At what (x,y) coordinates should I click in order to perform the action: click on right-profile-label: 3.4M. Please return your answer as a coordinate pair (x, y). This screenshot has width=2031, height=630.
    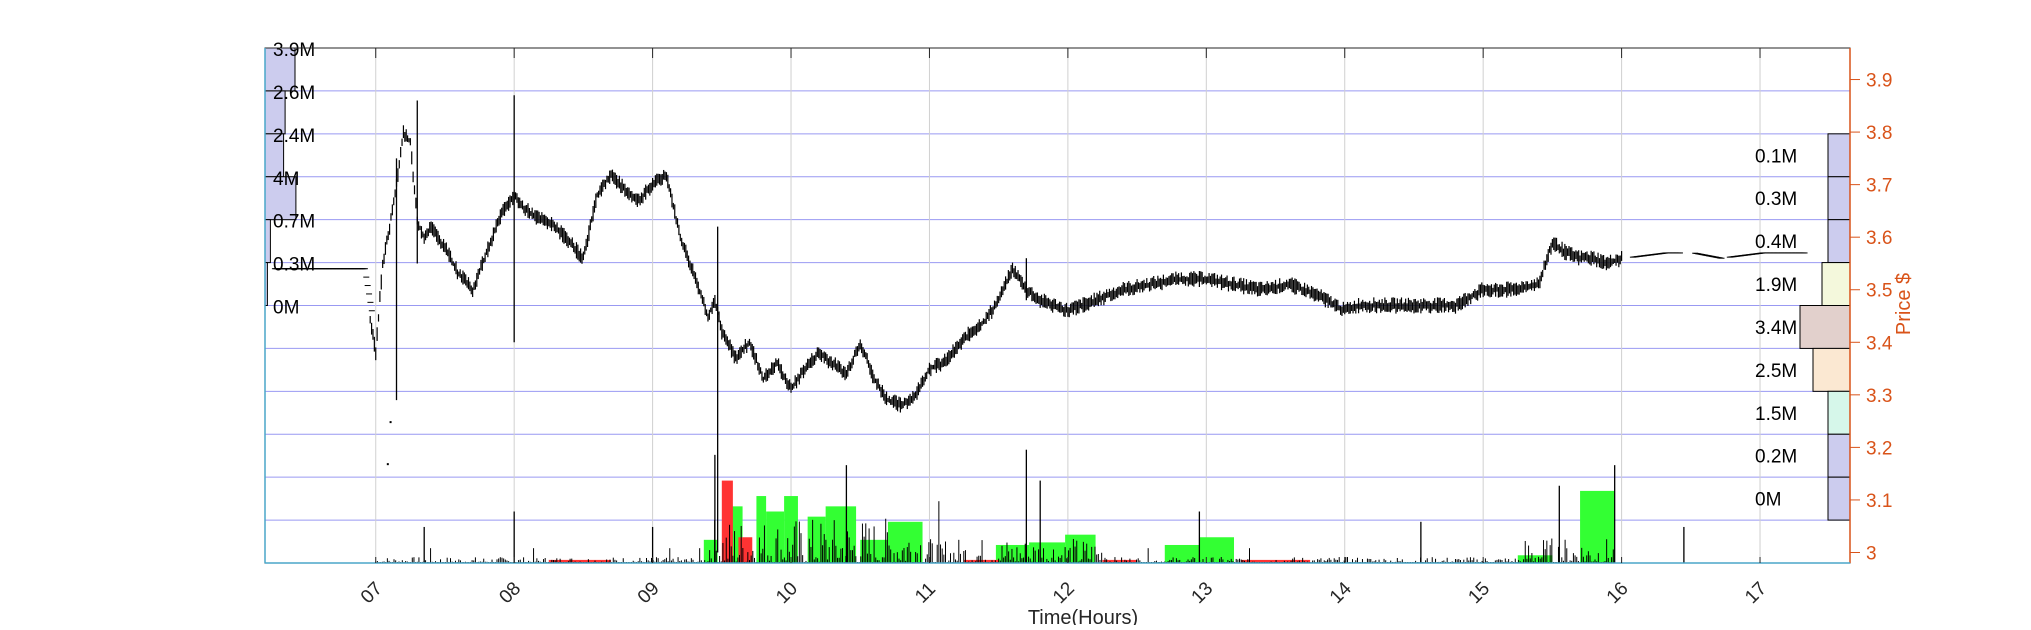
    Looking at the image, I should click on (1776, 328).